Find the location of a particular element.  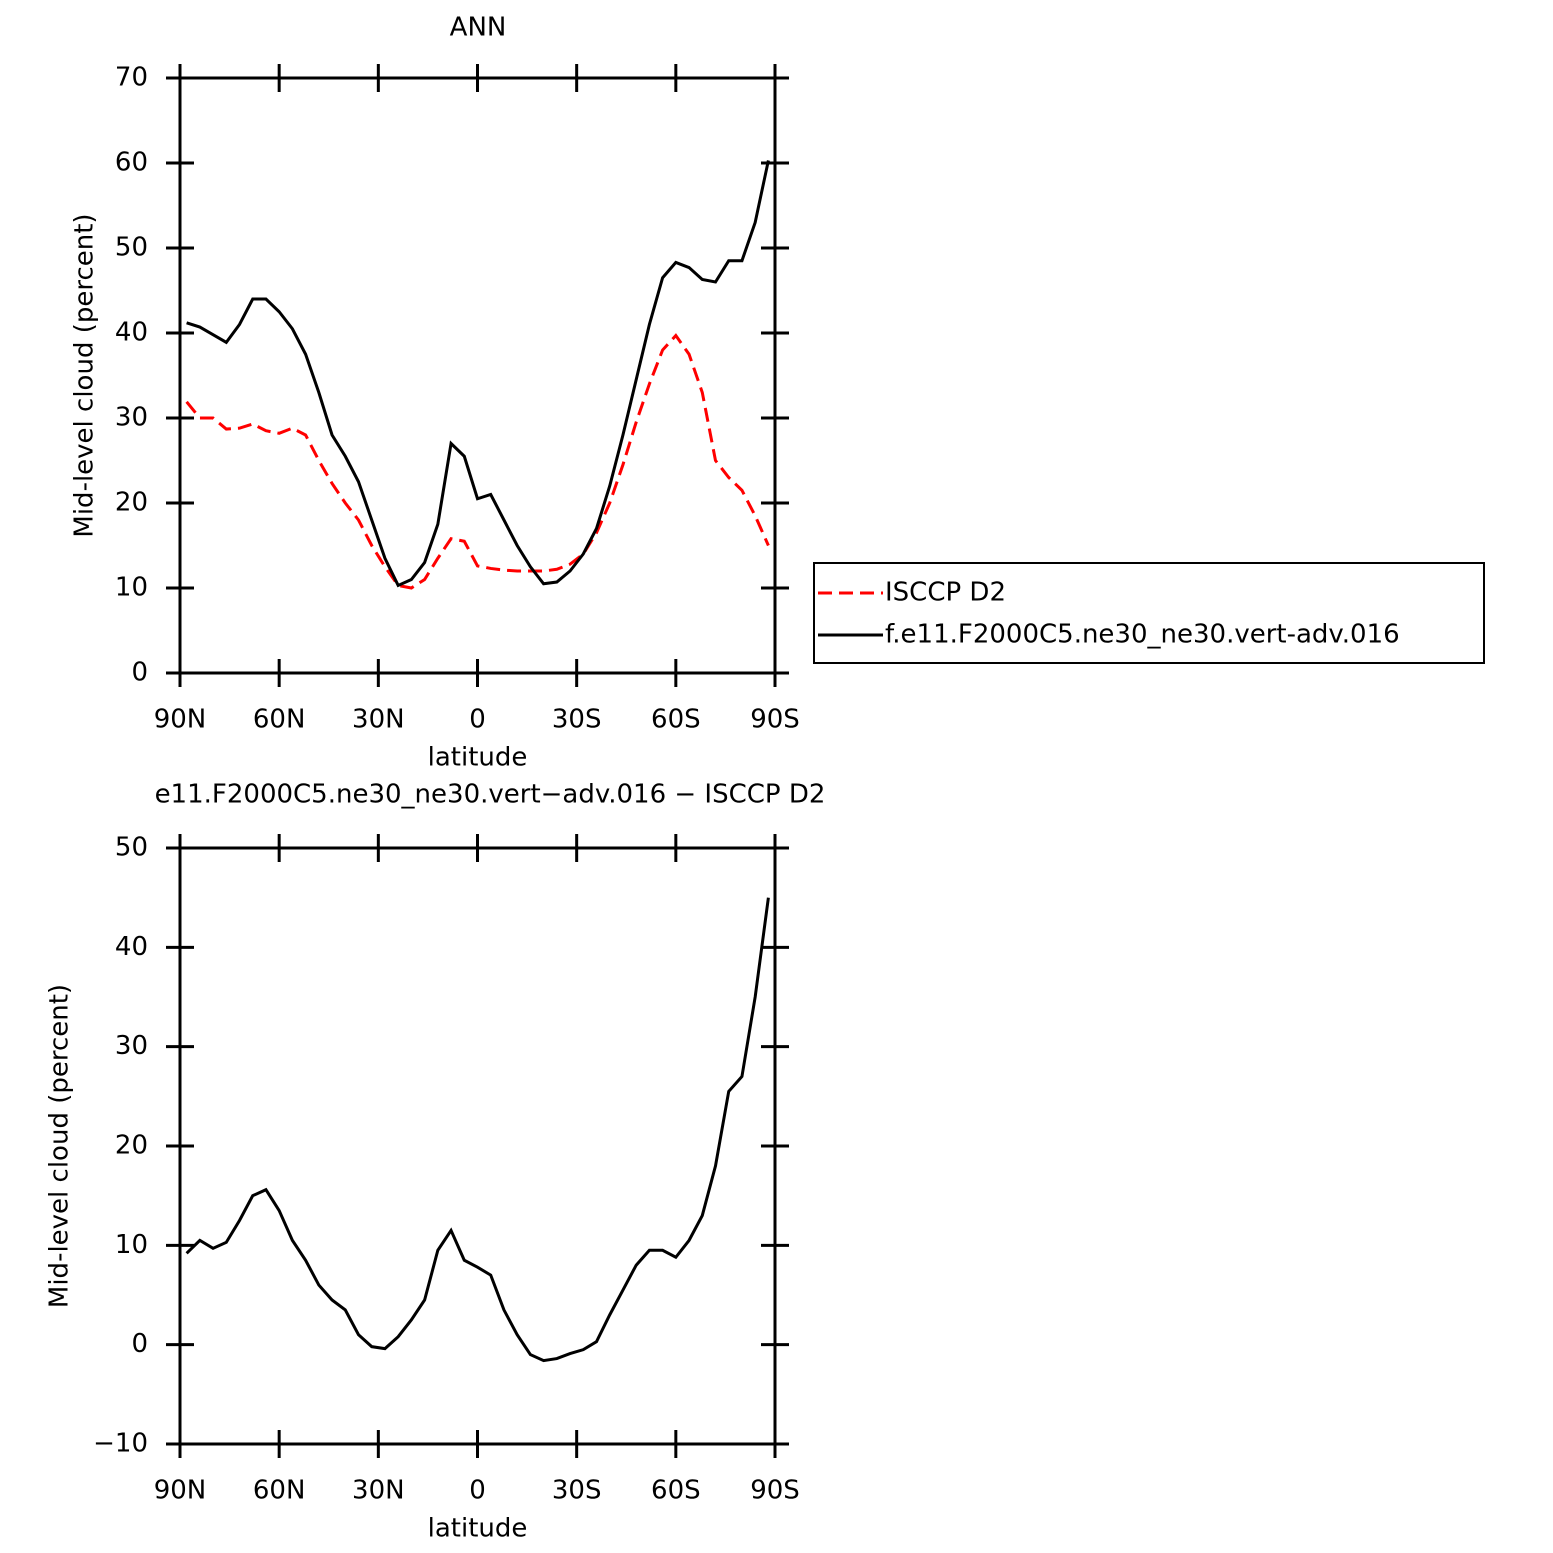

y-tick-label: −10 is located at coordinates (120, 1444).